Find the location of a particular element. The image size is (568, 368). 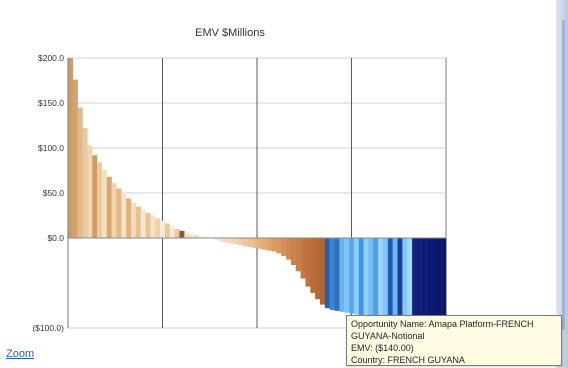

y-tick-label-4: $0.0 is located at coordinates (55, 238).